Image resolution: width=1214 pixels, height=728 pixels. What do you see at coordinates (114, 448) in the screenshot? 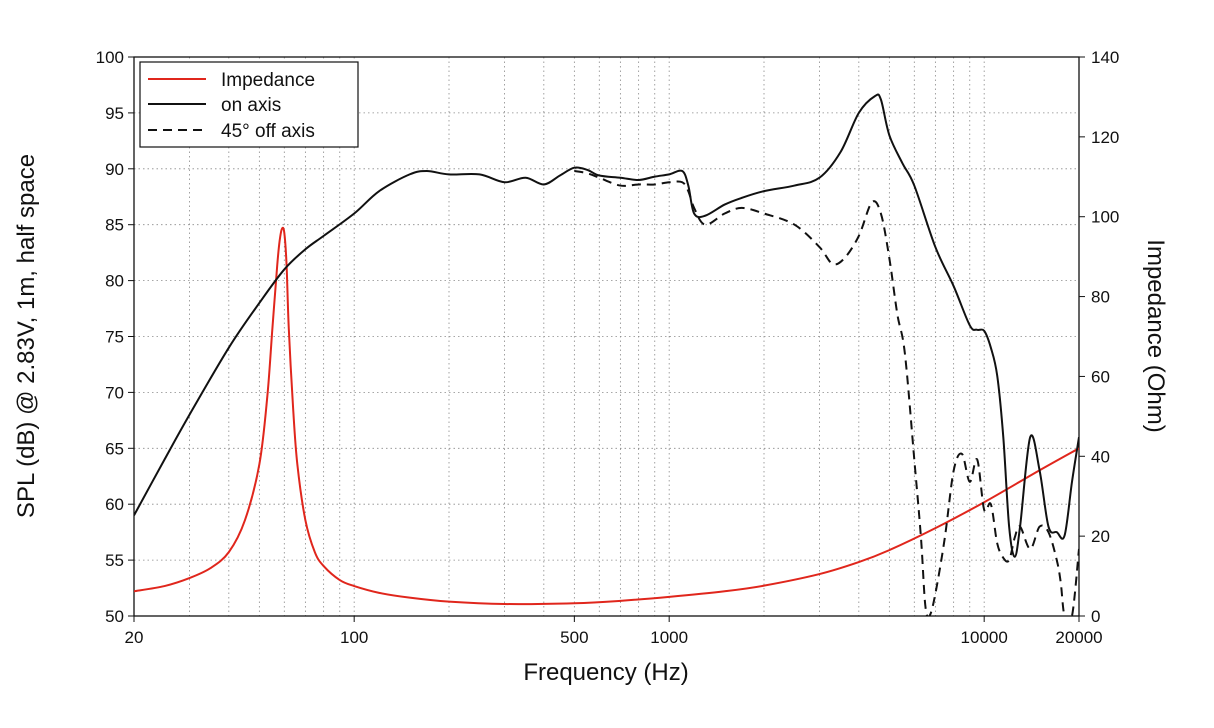
I see `y-tick-label: 65` at bounding box center [114, 448].